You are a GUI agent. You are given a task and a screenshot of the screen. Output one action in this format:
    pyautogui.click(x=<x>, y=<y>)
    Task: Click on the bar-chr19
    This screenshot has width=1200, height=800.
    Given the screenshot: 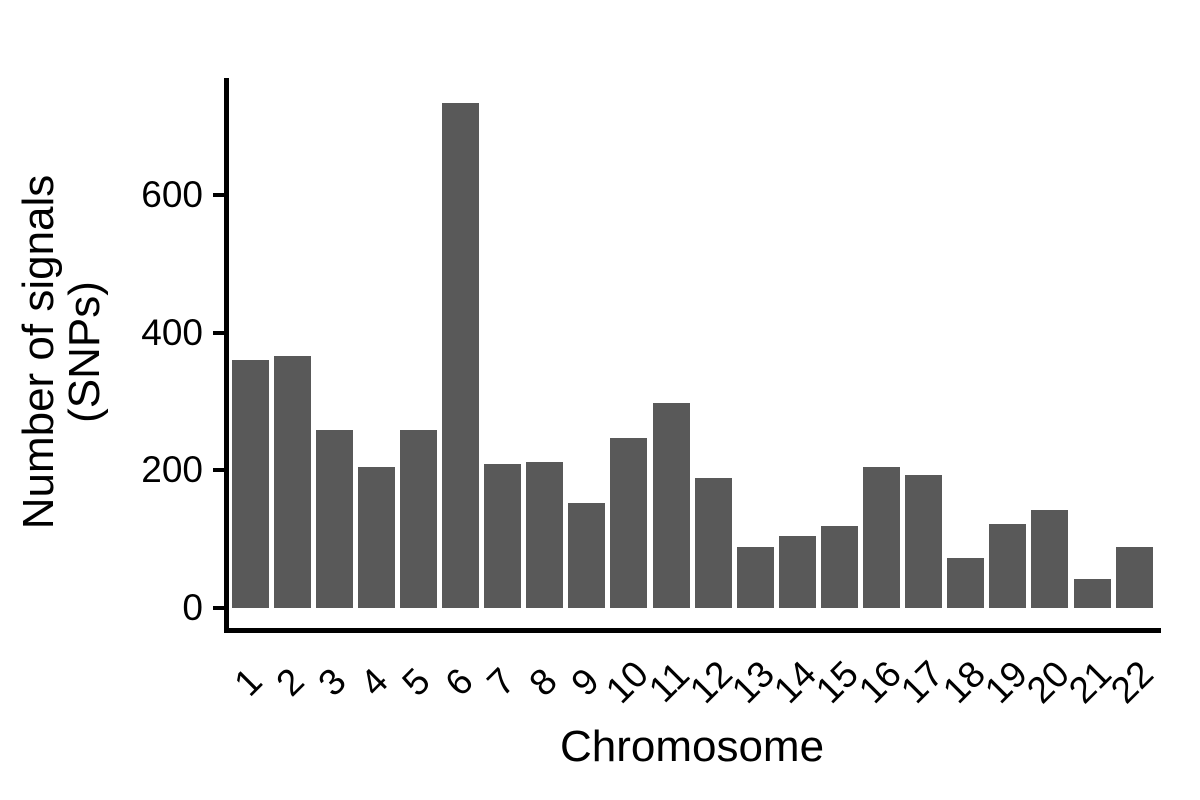 What is the action you would take?
    pyautogui.click(x=1008, y=566)
    